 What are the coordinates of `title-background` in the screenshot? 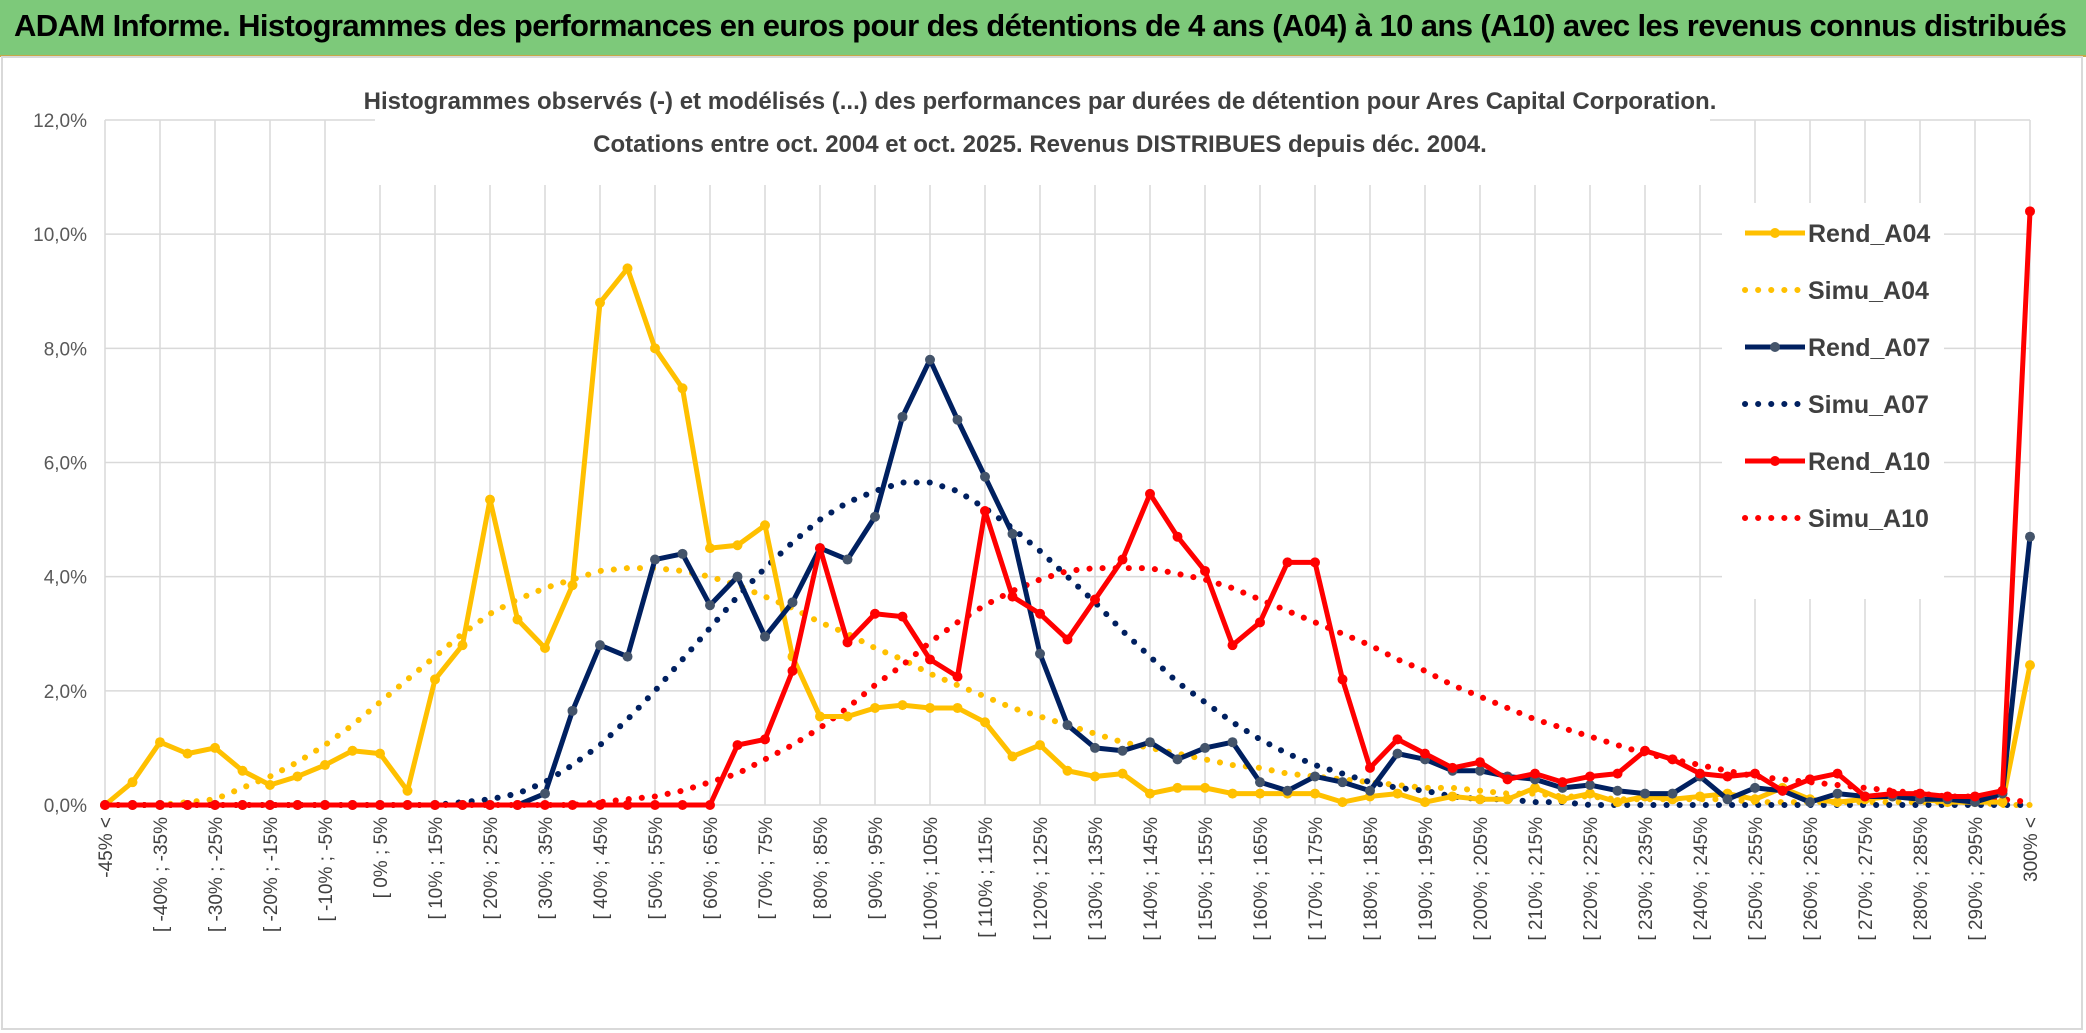 It's located at (1042, 131).